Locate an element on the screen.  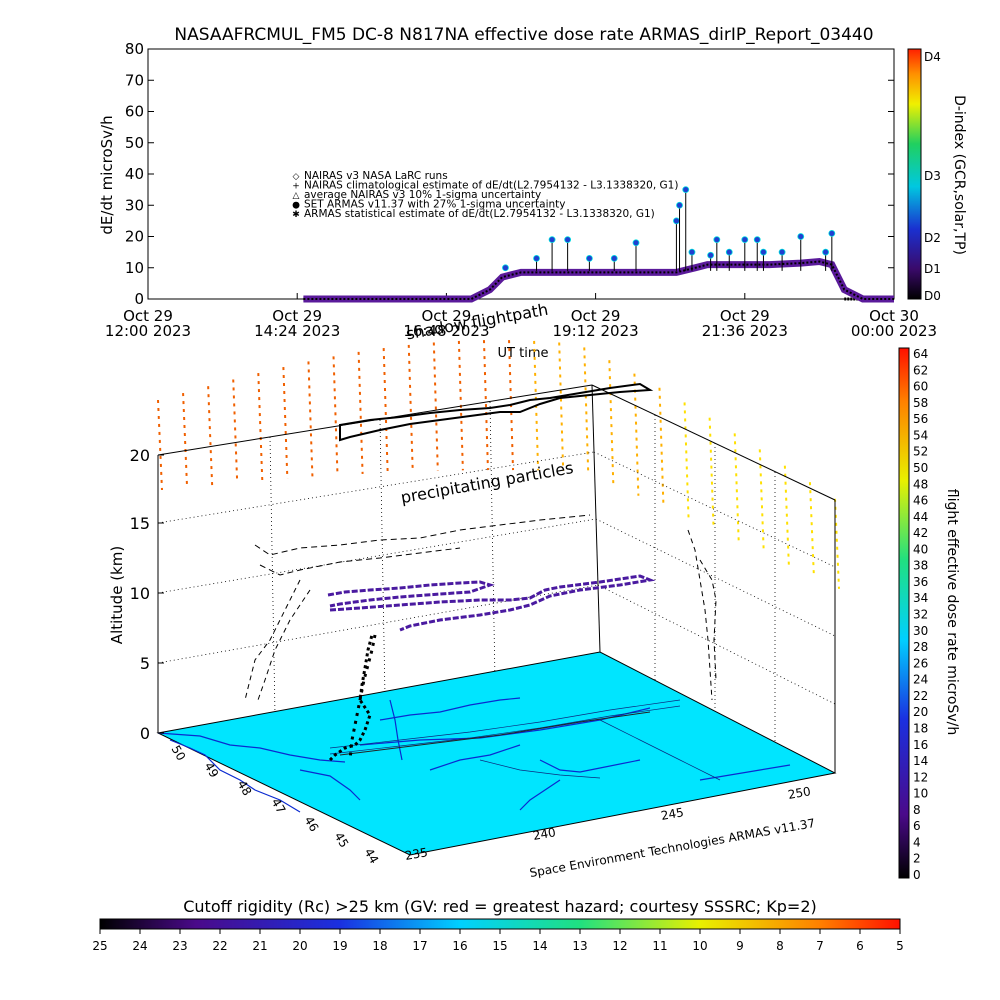
longitude-axis: 235 240 245 250 is located at coordinates (608, 823).